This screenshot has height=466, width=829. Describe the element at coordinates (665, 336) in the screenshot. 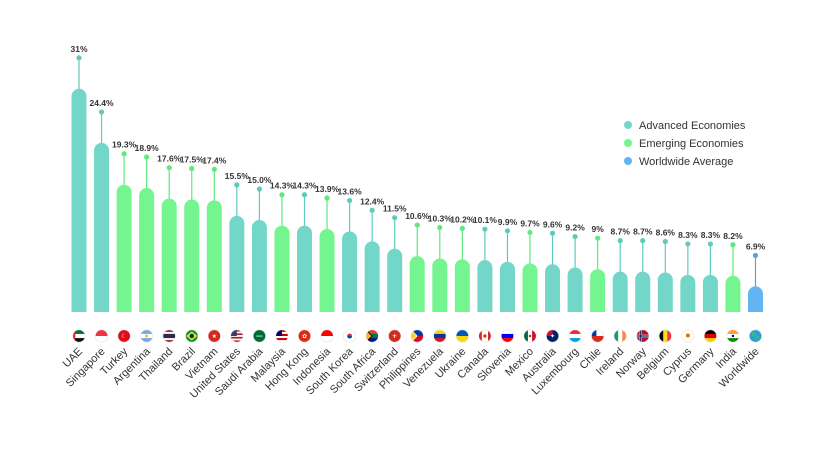

I see `flag-belgium-icon` at that location.